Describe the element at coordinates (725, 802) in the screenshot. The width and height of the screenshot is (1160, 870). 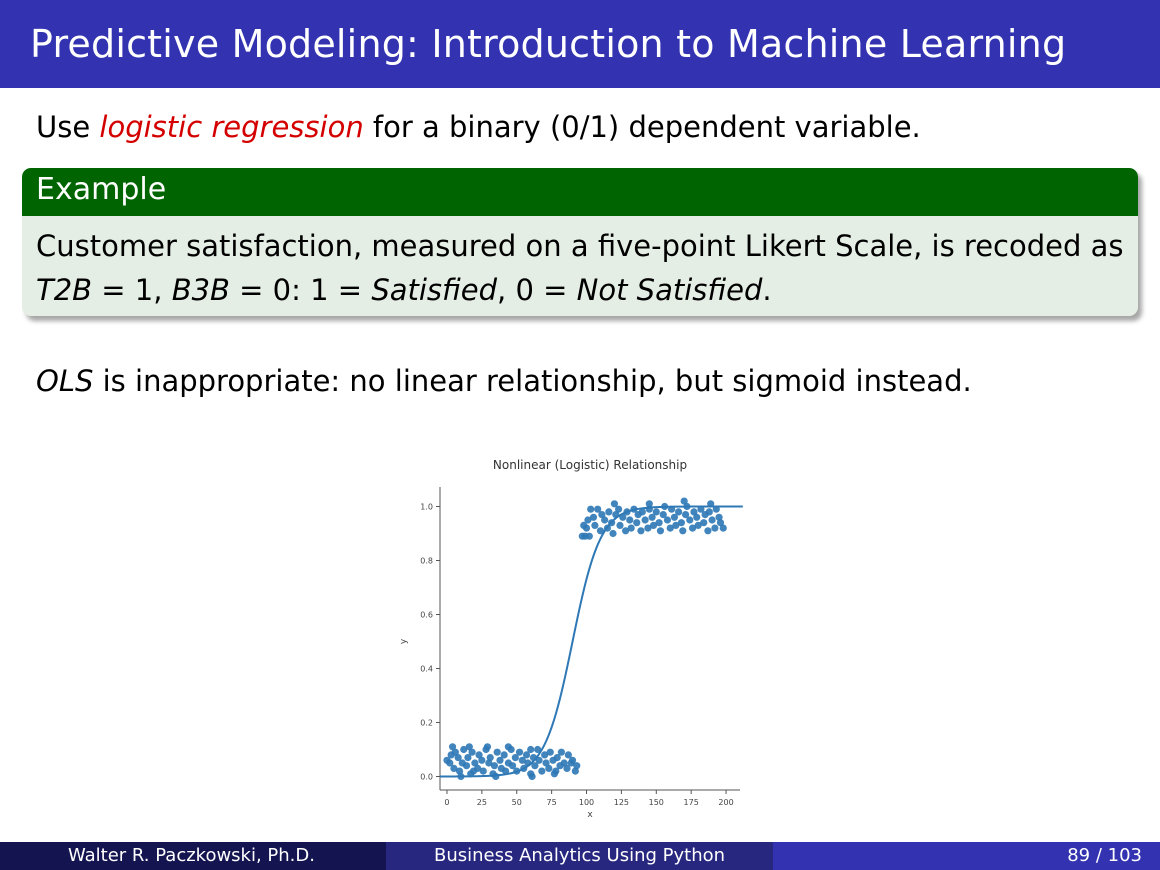
I see `x-tick-label: 200` at that location.